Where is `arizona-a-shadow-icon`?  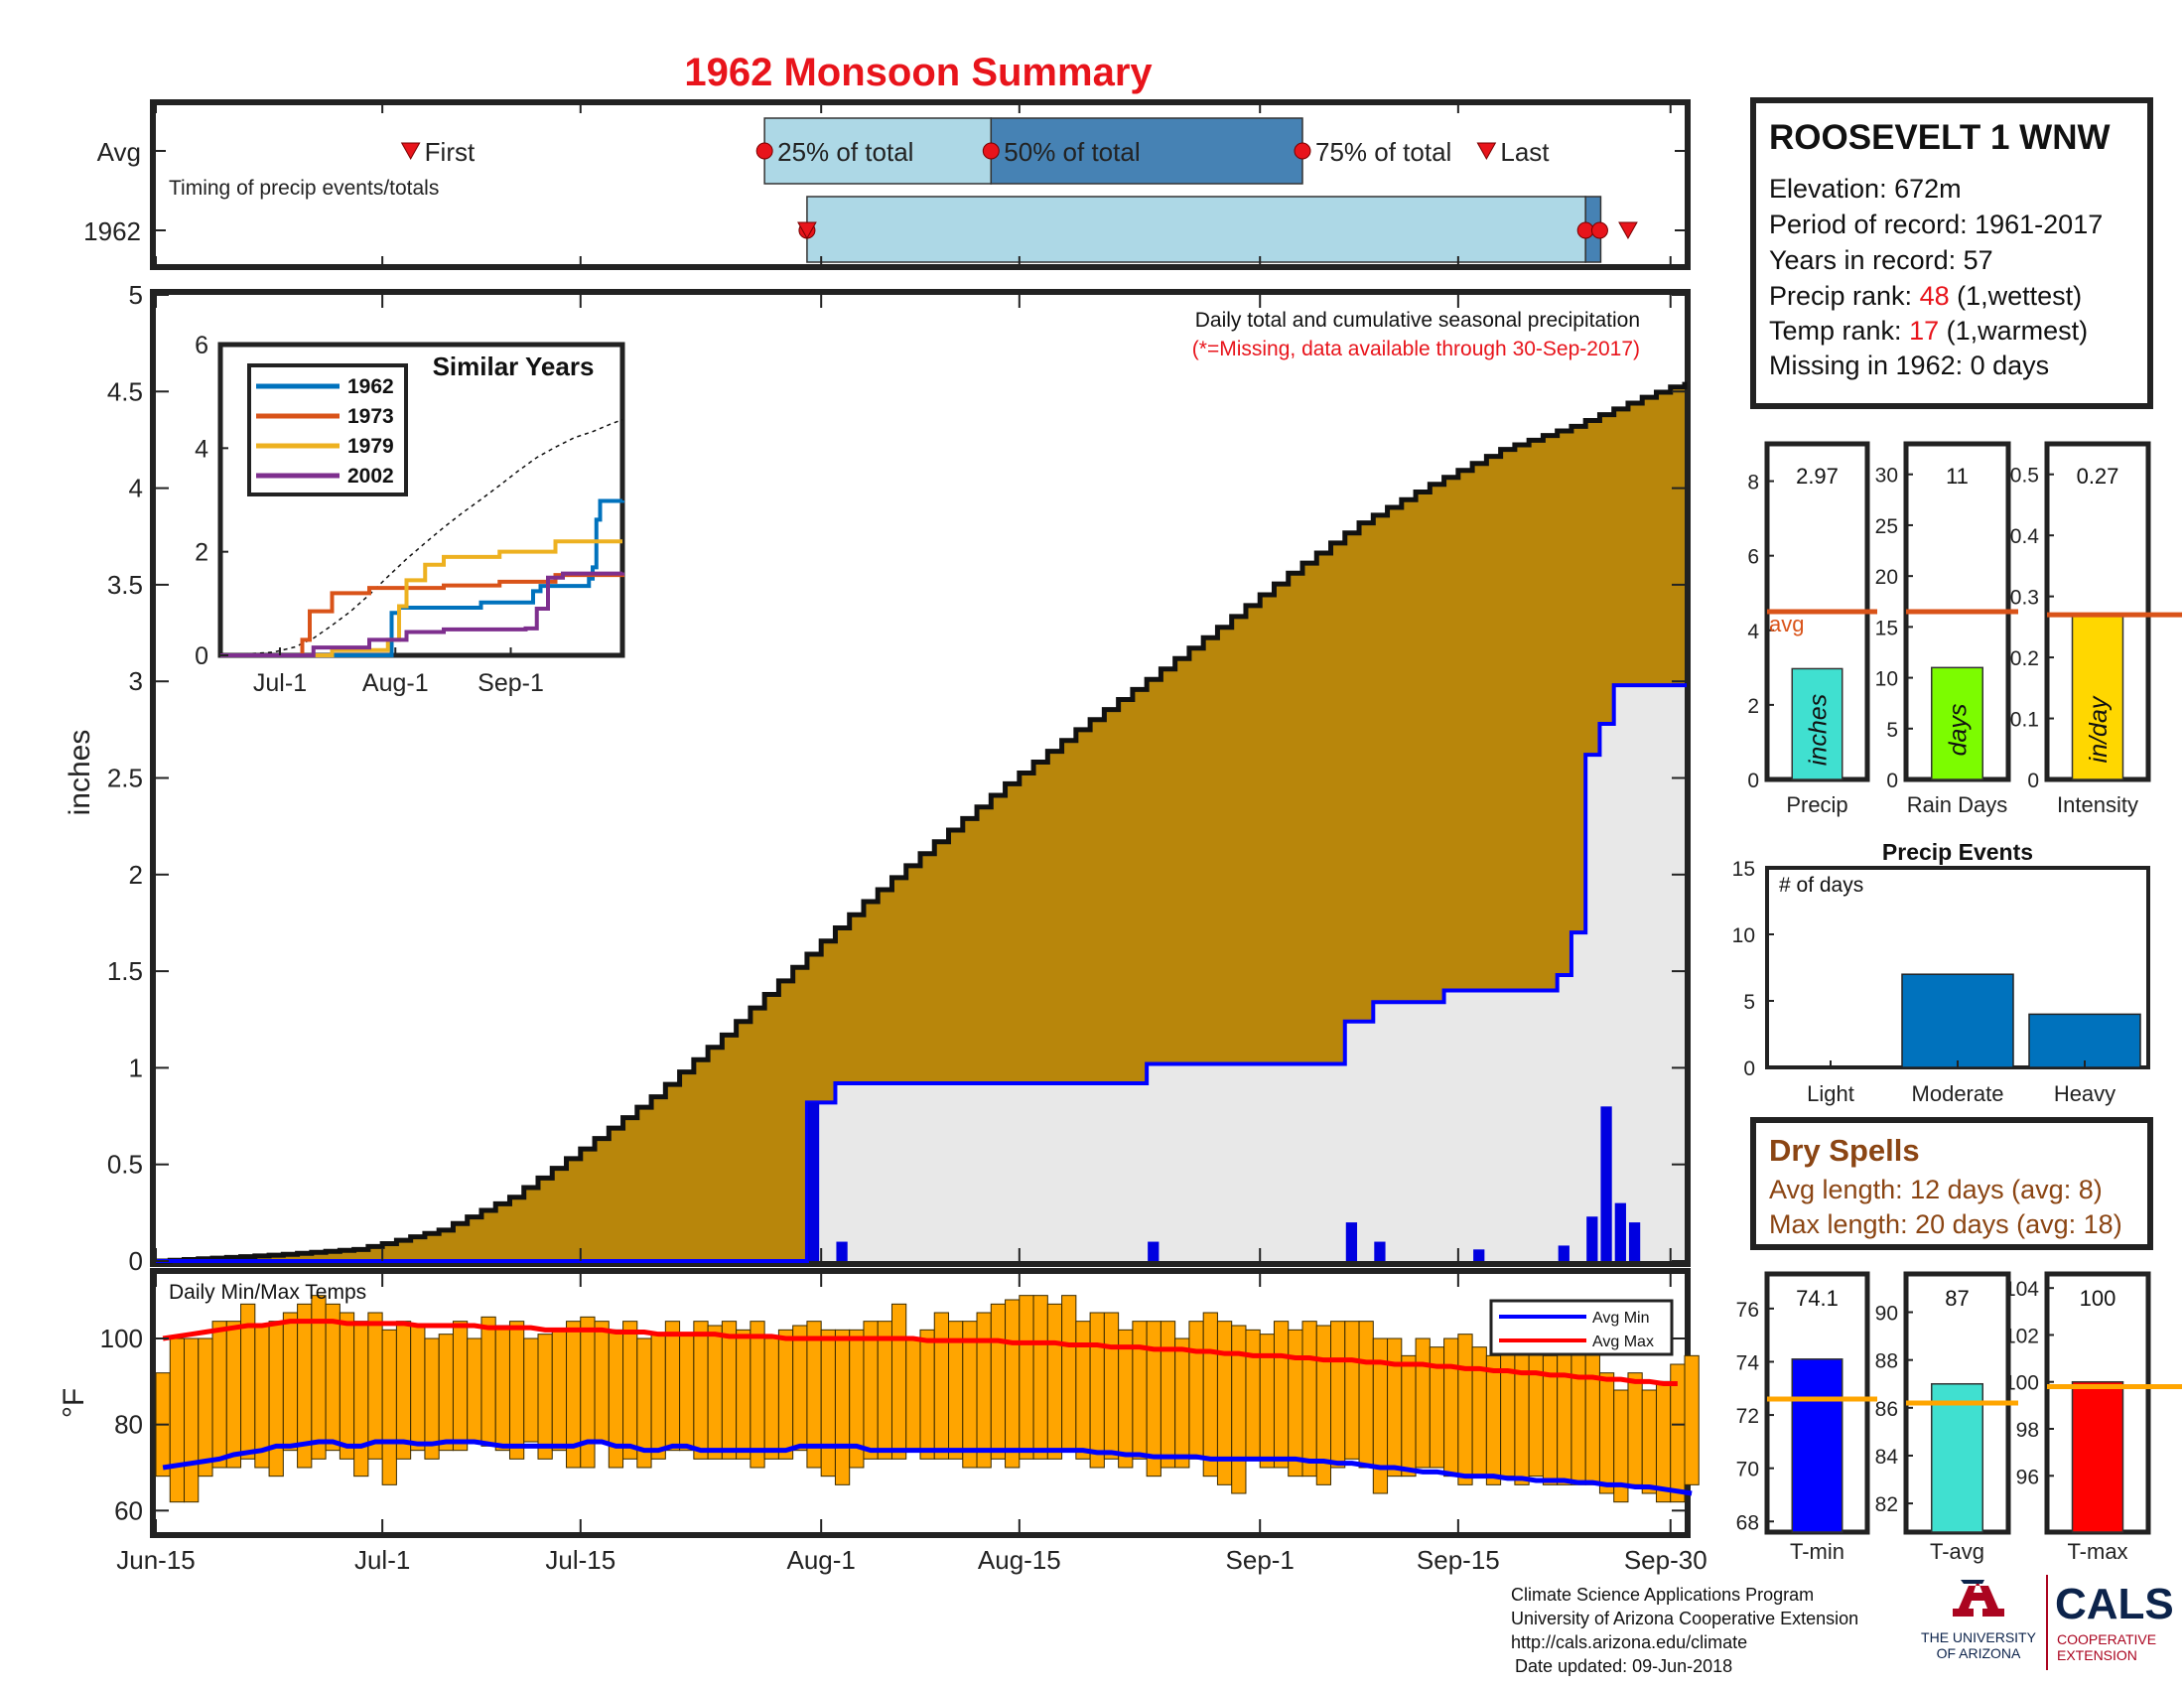 arizona-a-shadow-icon is located at coordinates (1972, 1582).